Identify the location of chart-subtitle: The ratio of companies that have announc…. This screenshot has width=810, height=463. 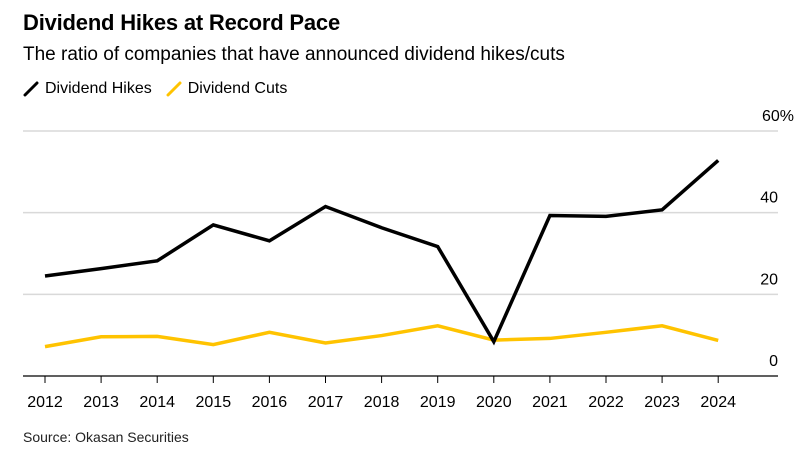
(294, 54).